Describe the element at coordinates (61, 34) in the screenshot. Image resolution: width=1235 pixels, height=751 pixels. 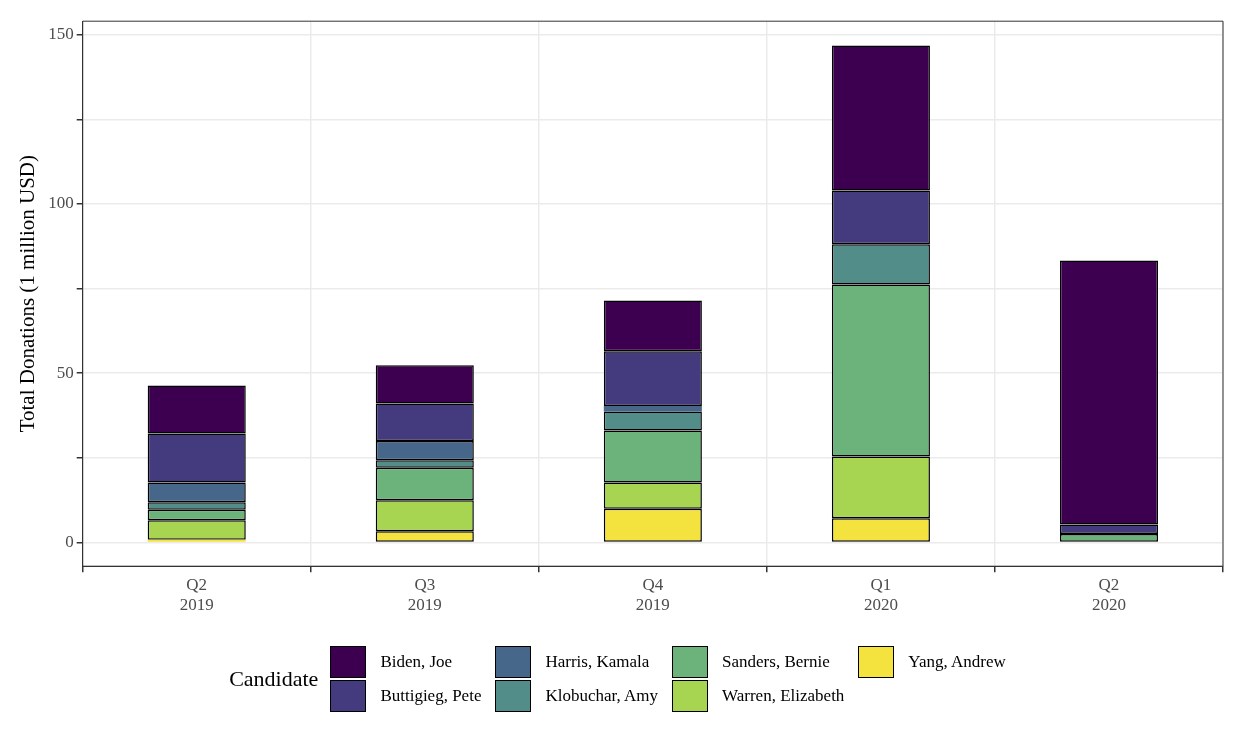
I see `y-tick-label: 150` at that location.